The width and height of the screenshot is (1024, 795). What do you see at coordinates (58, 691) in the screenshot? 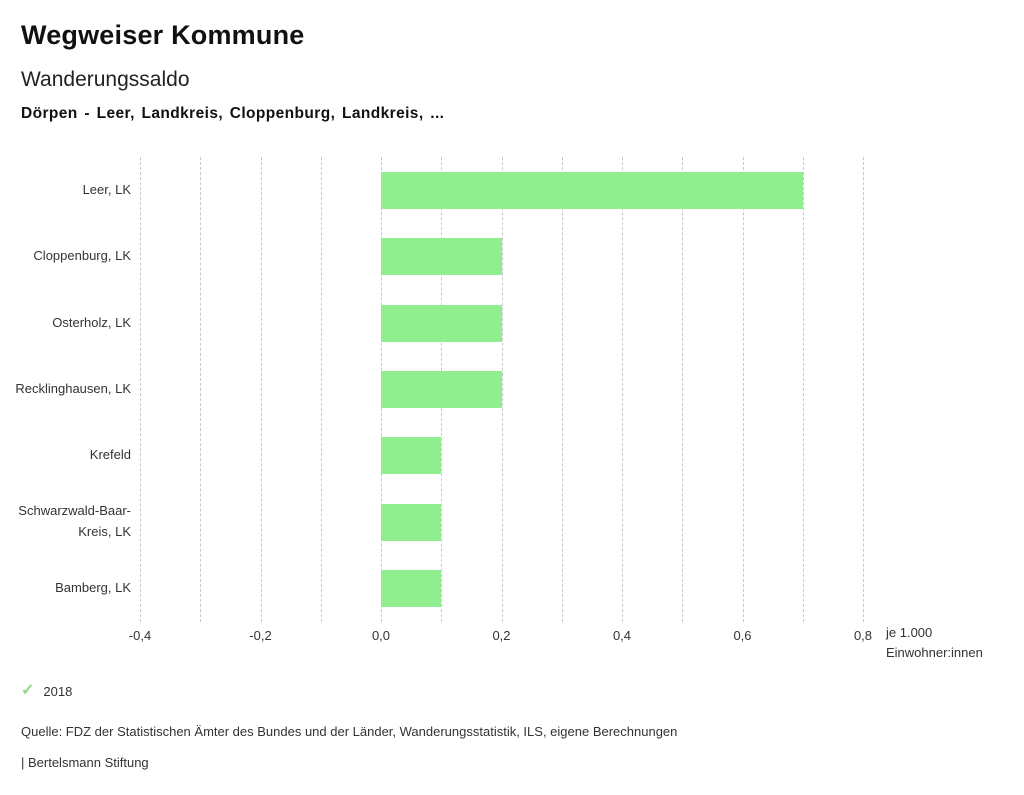
I see `legend-label: 2018` at bounding box center [58, 691].